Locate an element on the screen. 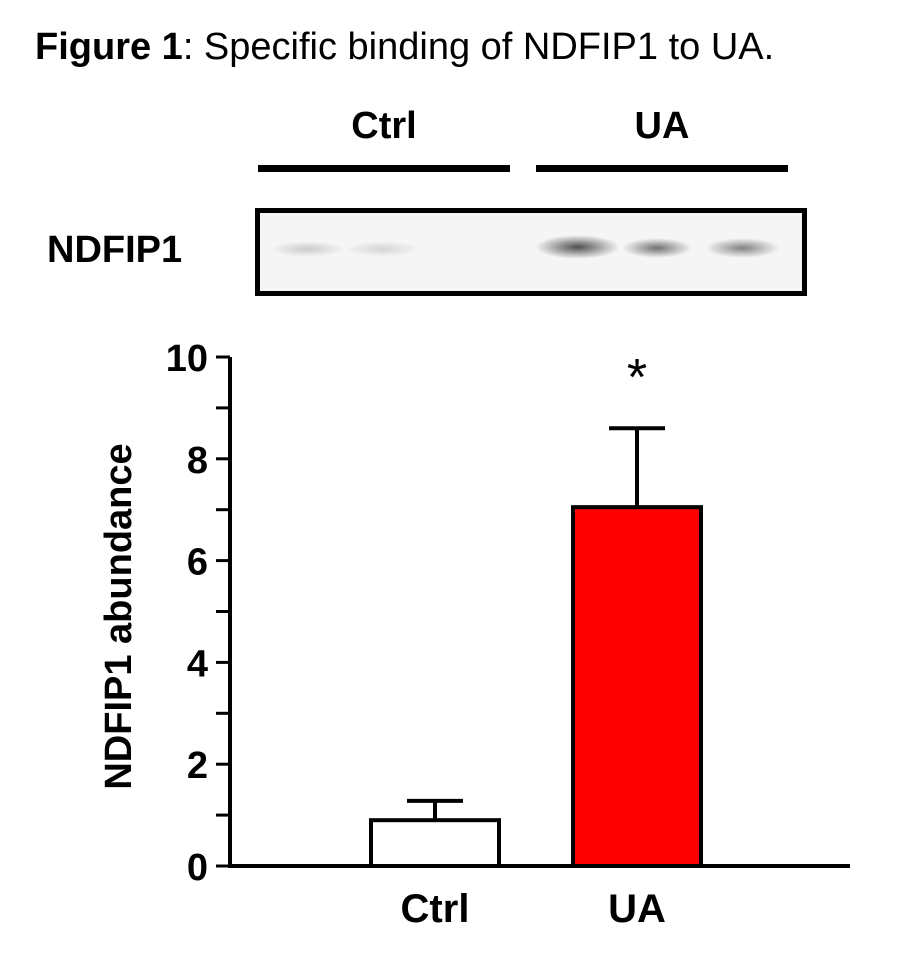  significance-asterisk: * is located at coordinates (637, 378).